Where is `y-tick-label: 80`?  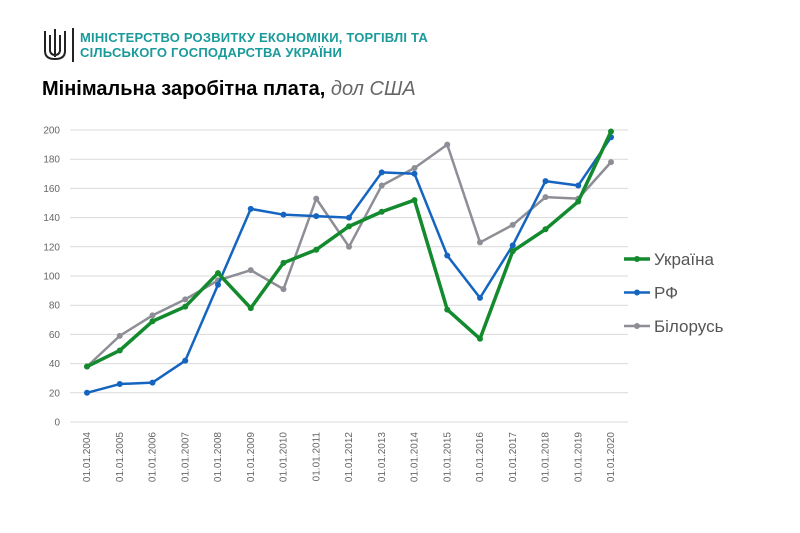 y-tick-label: 80 is located at coordinates (55, 306).